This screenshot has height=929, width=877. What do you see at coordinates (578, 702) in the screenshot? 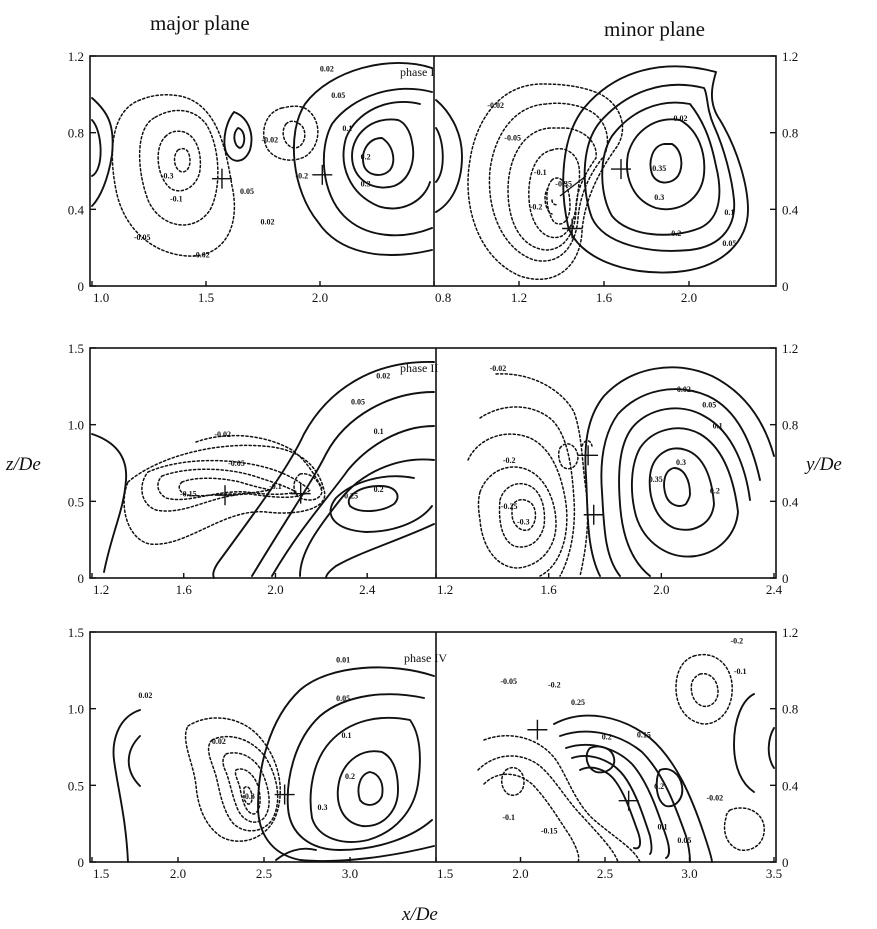
I see `contour-label: 0.25` at bounding box center [578, 702].